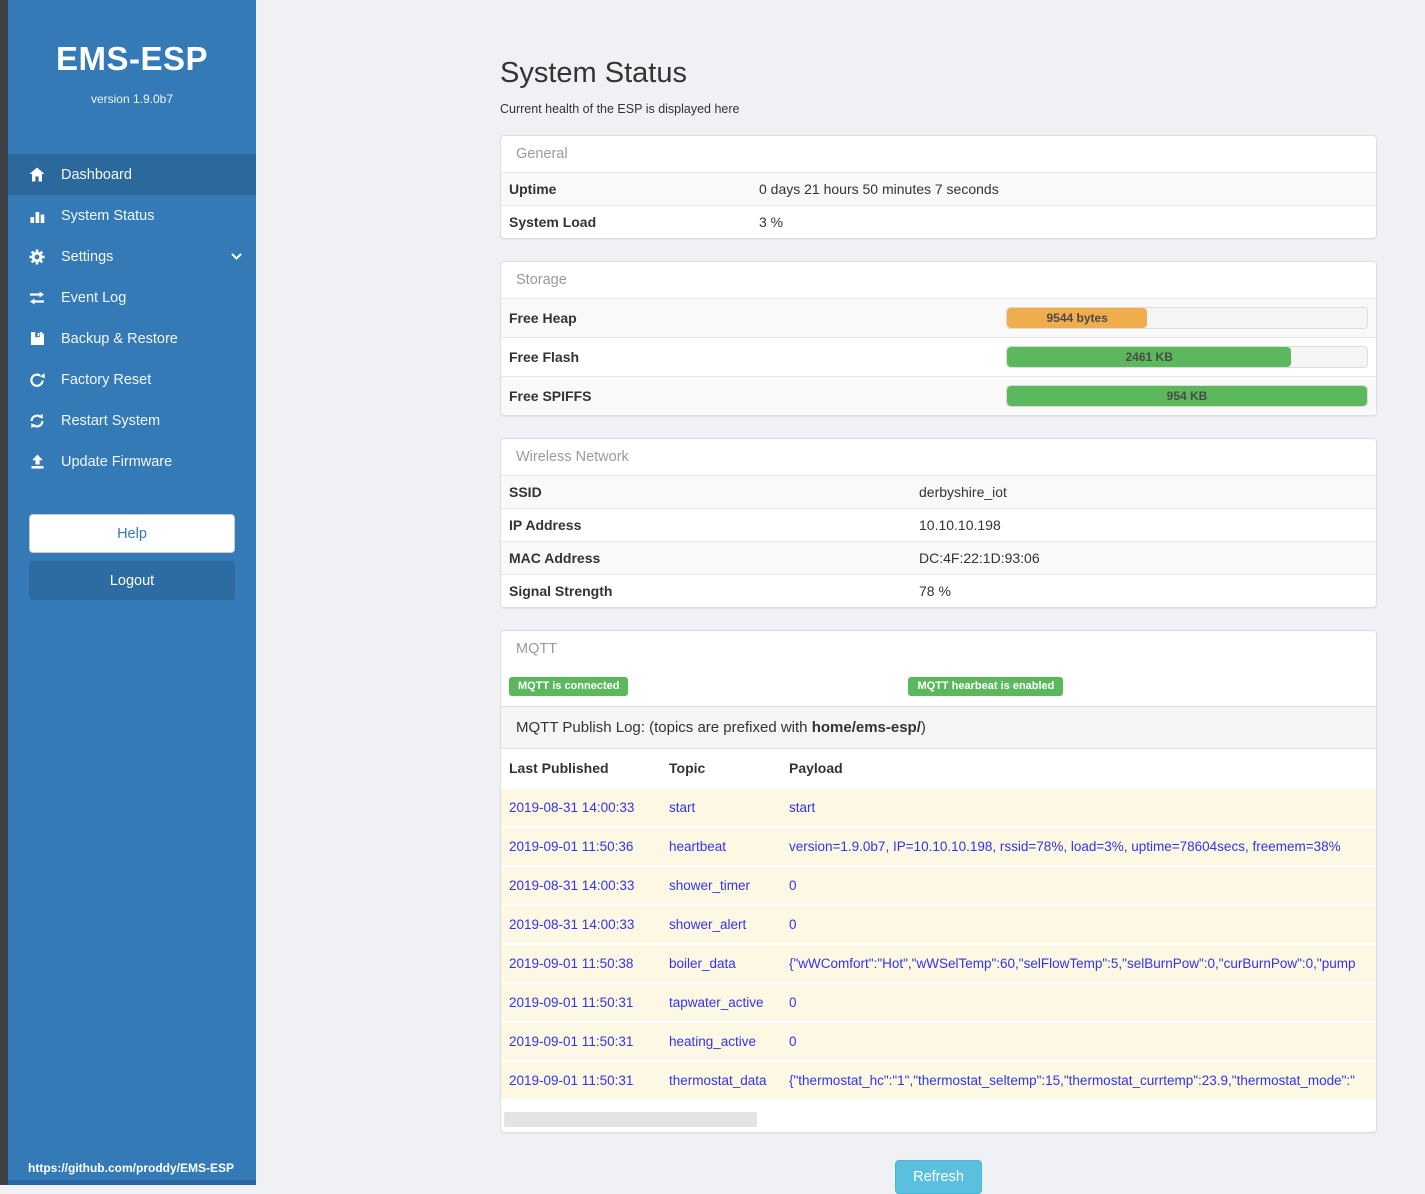  Describe the element at coordinates (938, 1119) in the screenshot. I see `horizontal-scrollbar` at that location.